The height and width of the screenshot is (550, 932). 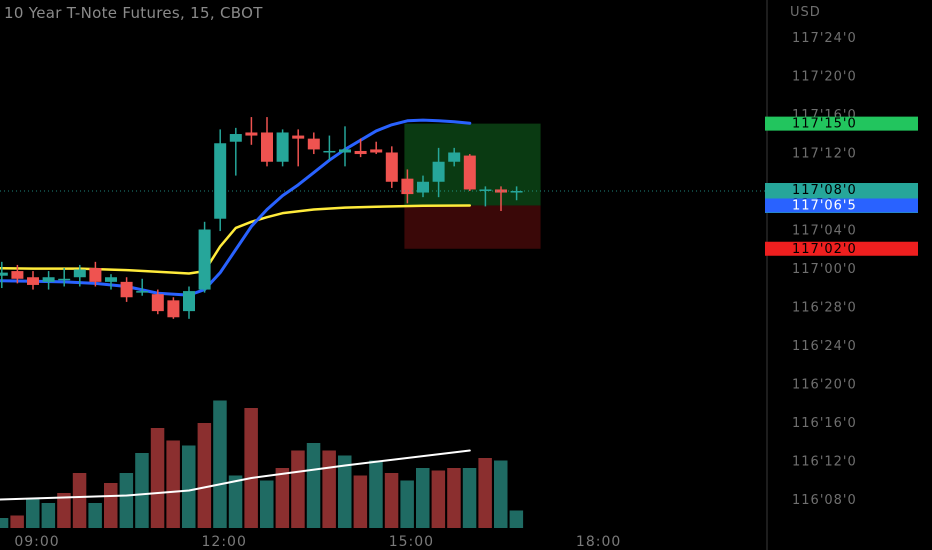 I want to click on time-tick-label: 12:00, so click(x=224, y=542).